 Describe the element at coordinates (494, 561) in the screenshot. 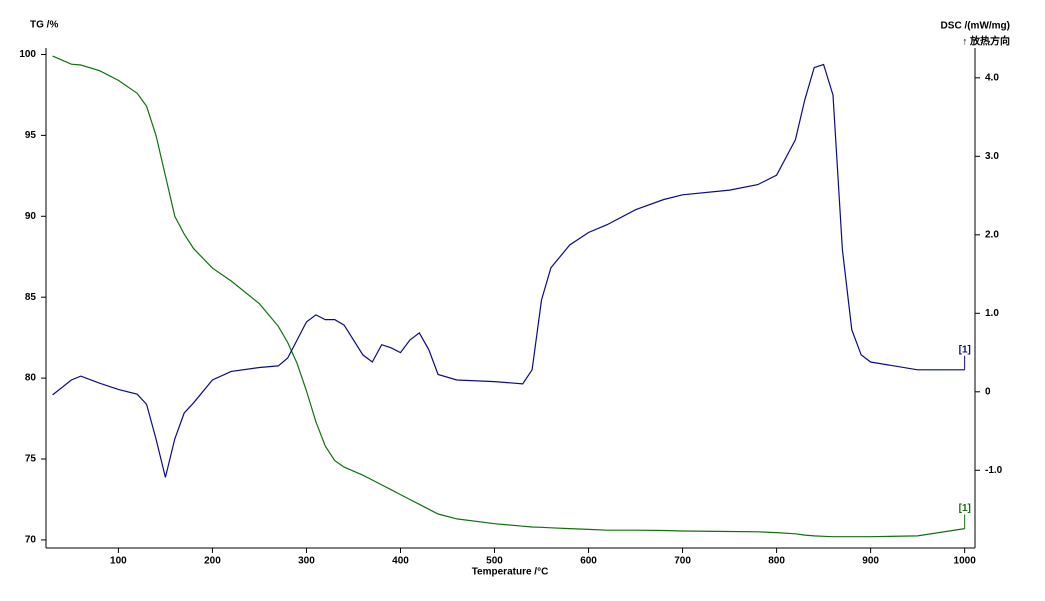

I see `x-tick-label: 500` at that location.